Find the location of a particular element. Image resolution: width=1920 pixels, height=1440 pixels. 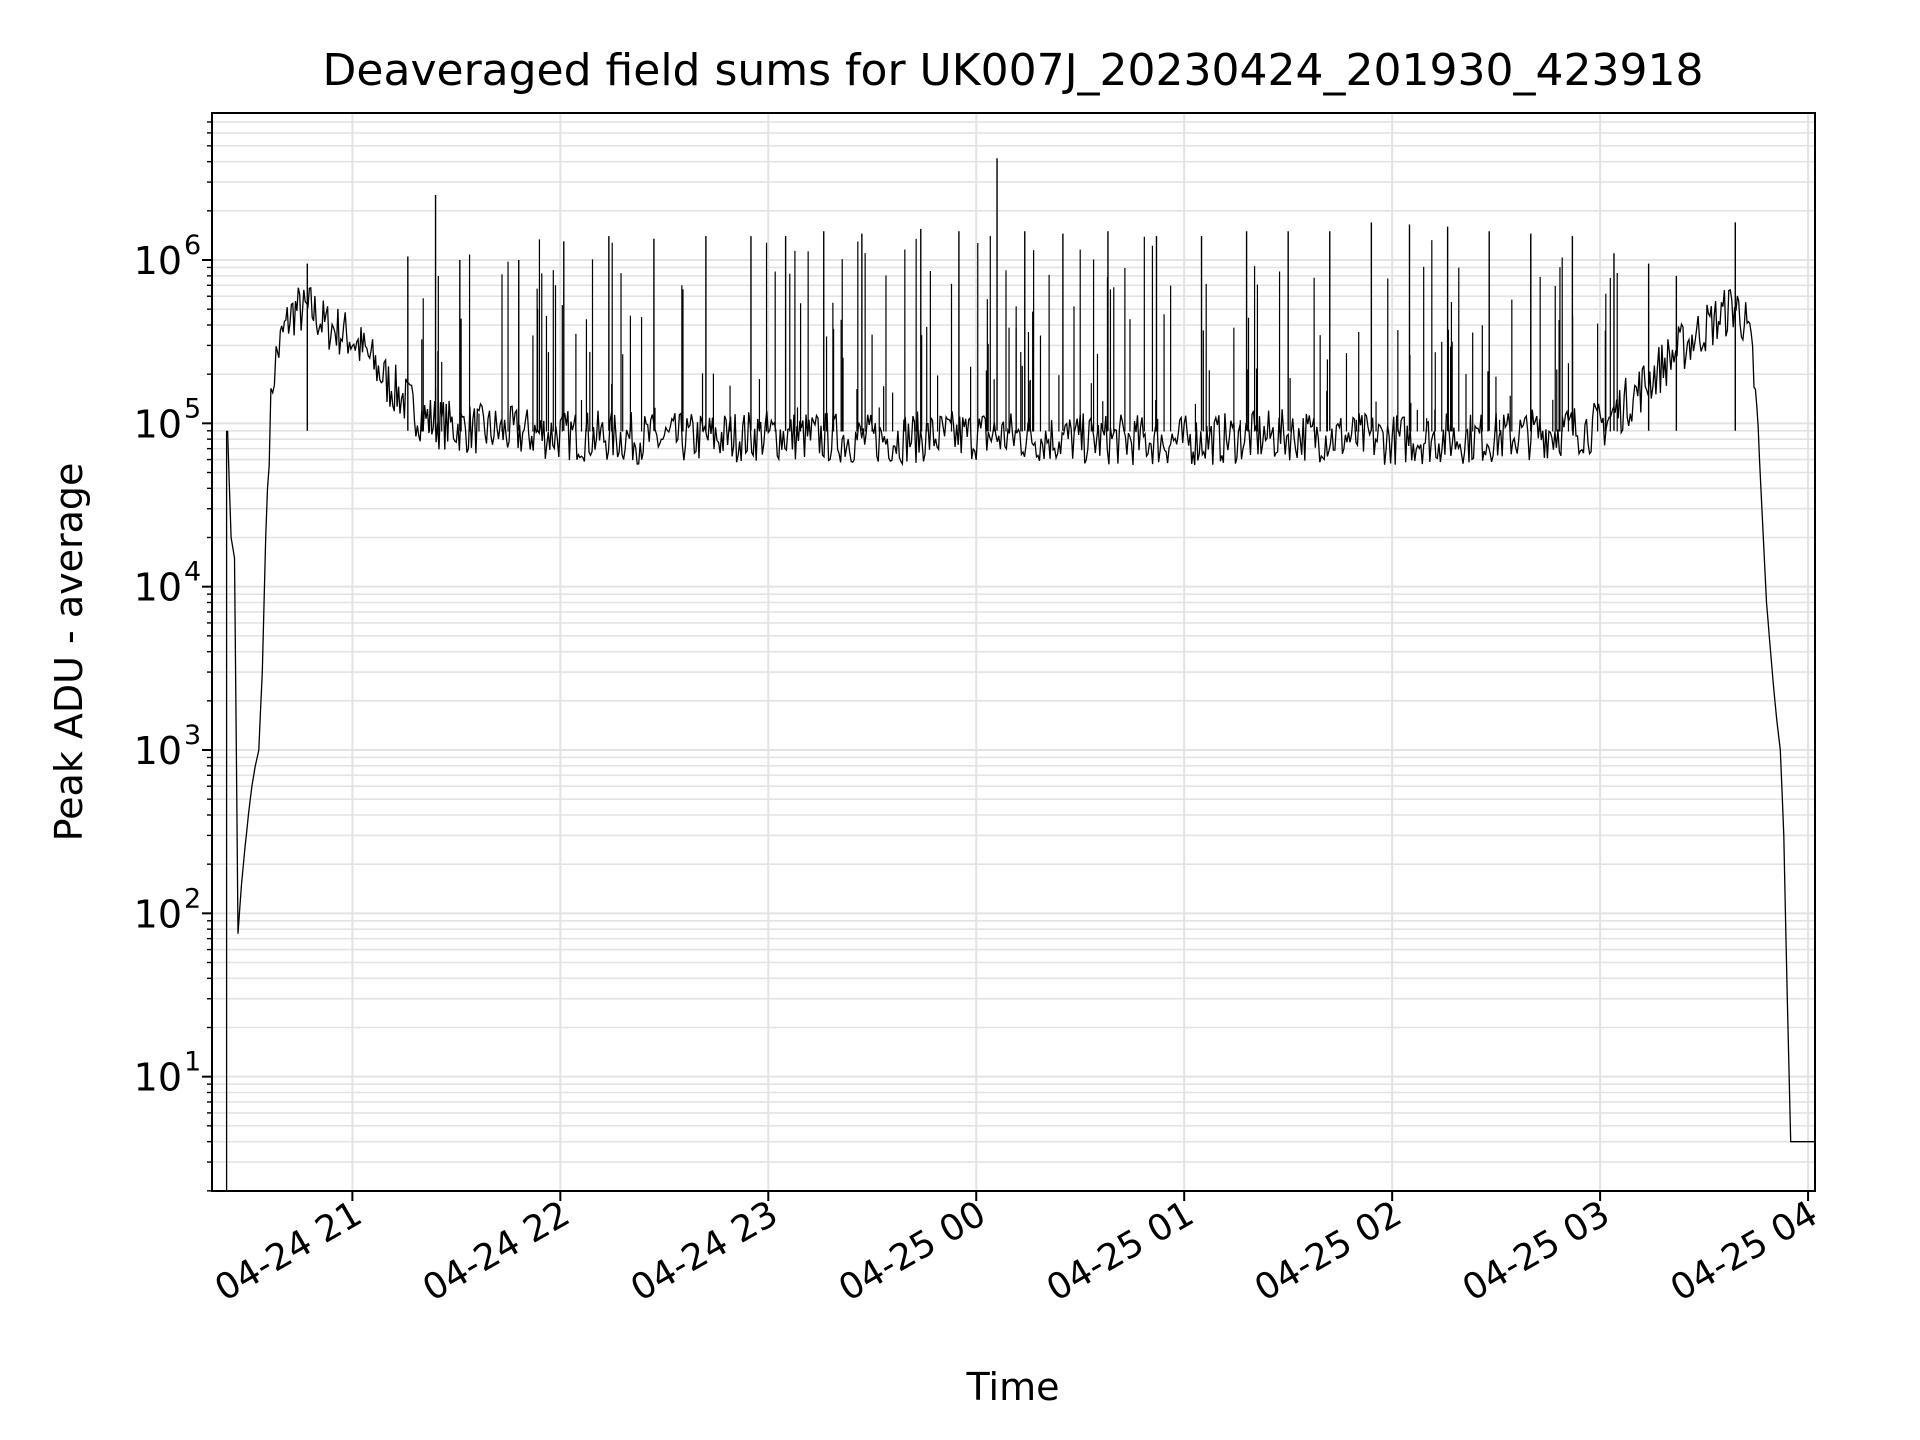

y-tick-label-exponent: 6 is located at coordinates (192, 245).